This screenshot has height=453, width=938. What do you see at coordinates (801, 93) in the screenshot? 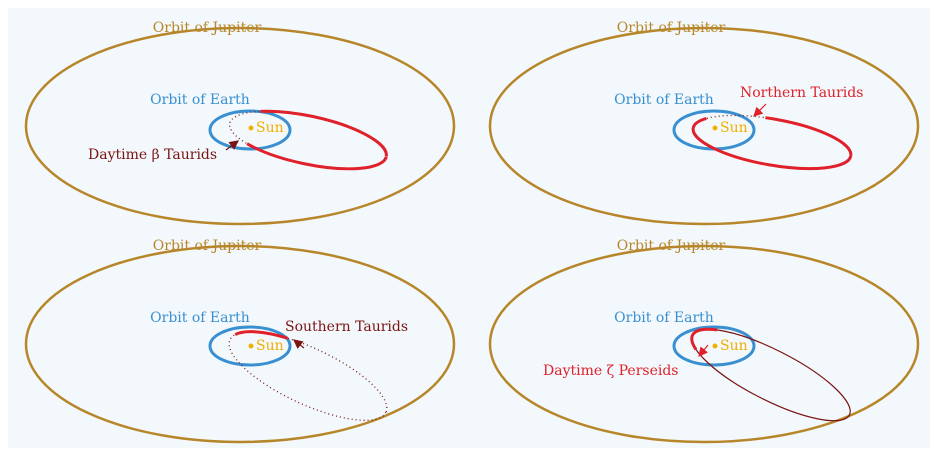
I see `stream-label: Northern Taurids` at bounding box center [801, 93].